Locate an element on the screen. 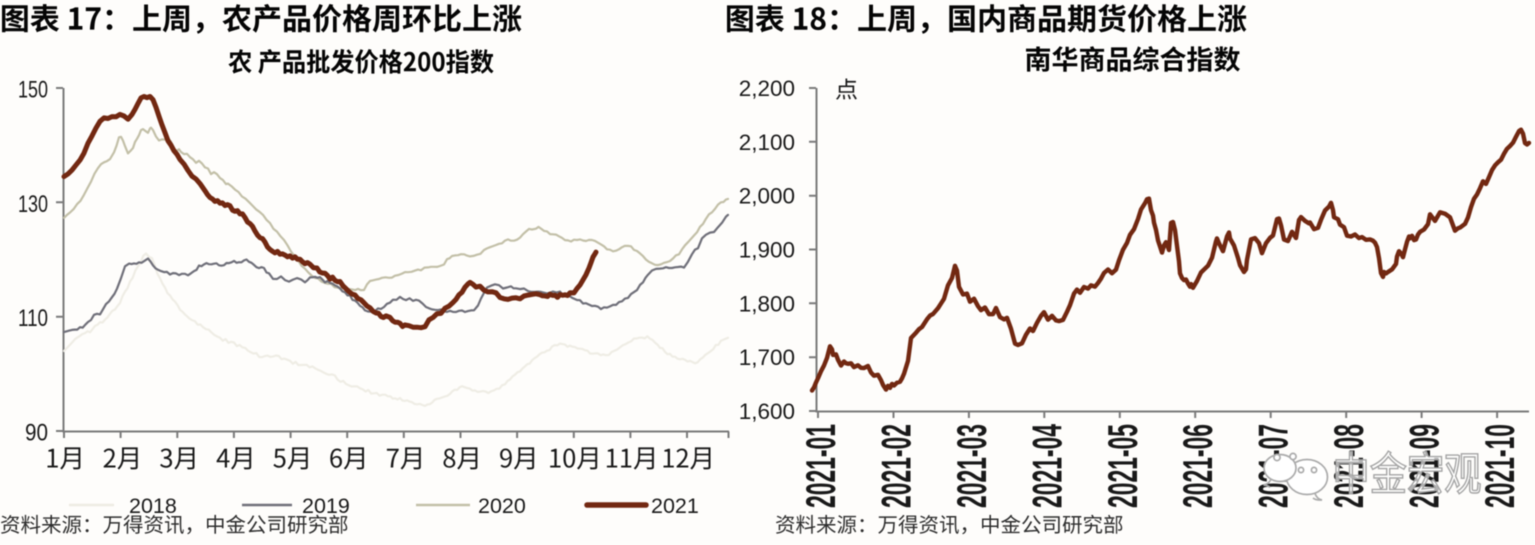 Image resolution: width=1535 pixels, height=545 pixels. svg-text: 2018 is located at coordinates (153, 506).